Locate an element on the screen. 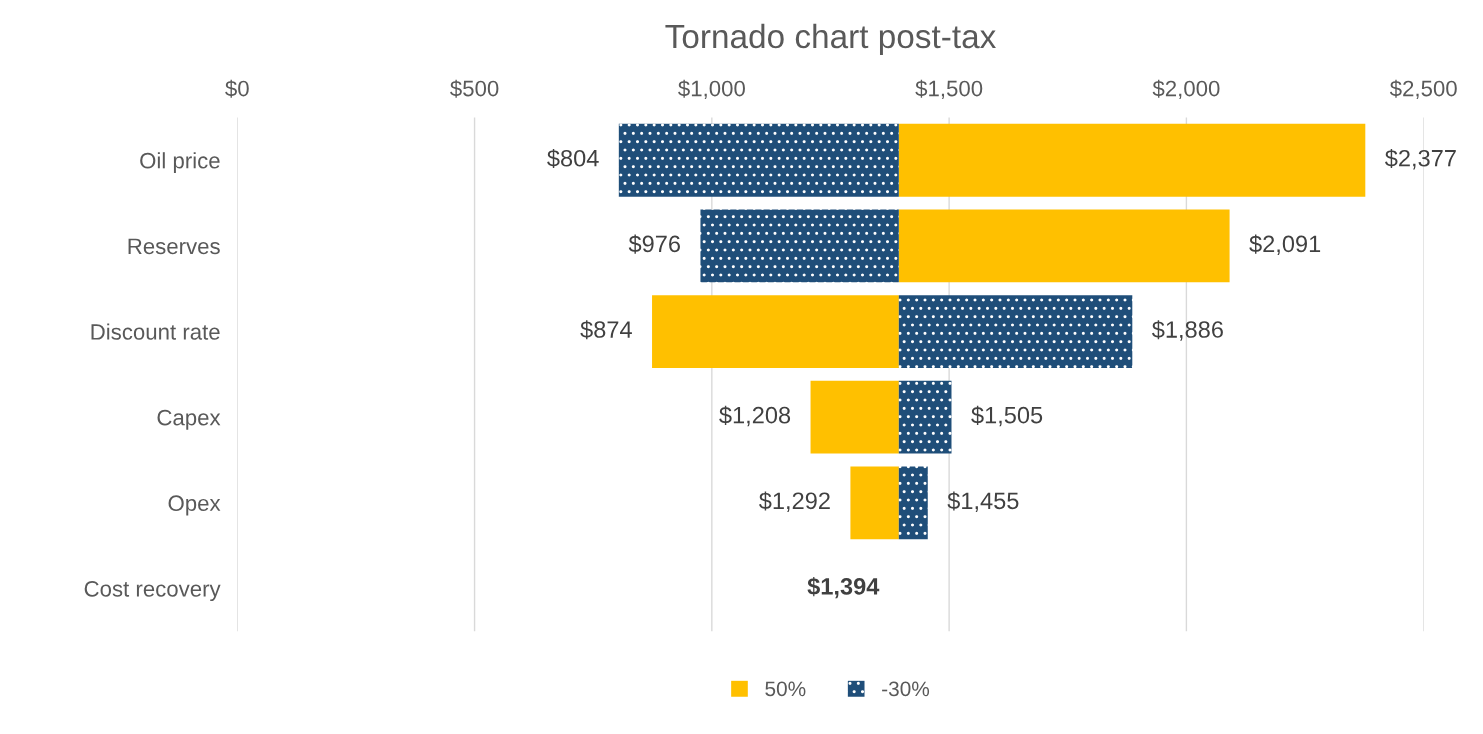 The height and width of the screenshot is (734, 1483). y-tick-label: Capex is located at coordinates (189, 419).